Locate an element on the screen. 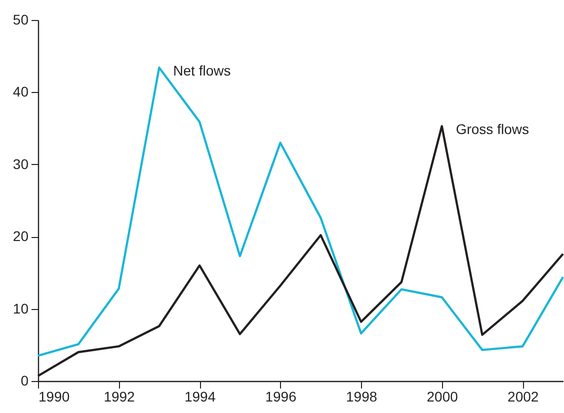 The width and height of the screenshot is (564, 413). y-tick-label: 10 is located at coordinates (20, 308).